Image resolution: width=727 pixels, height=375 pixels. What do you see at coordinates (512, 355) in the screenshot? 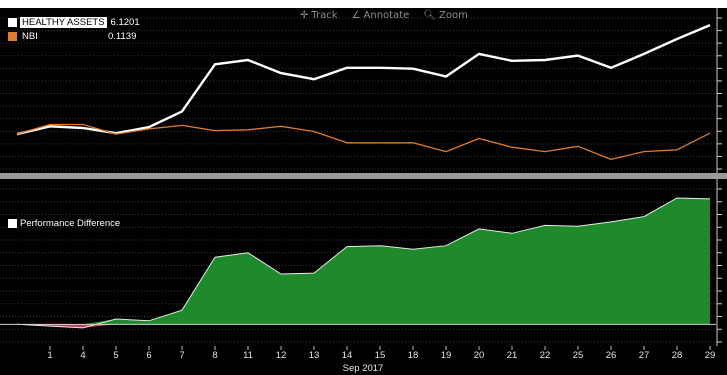
I see `x-tick-label: 21` at bounding box center [512, 355].